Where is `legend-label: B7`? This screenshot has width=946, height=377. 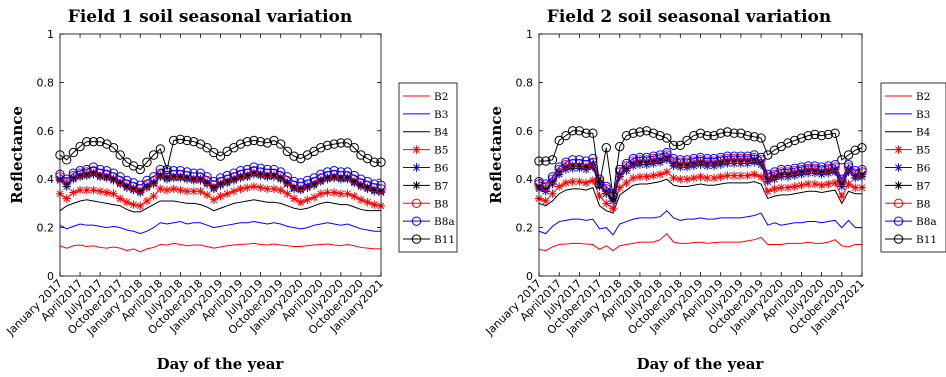
legend-label: B7 is located at coordinates (441, 186).